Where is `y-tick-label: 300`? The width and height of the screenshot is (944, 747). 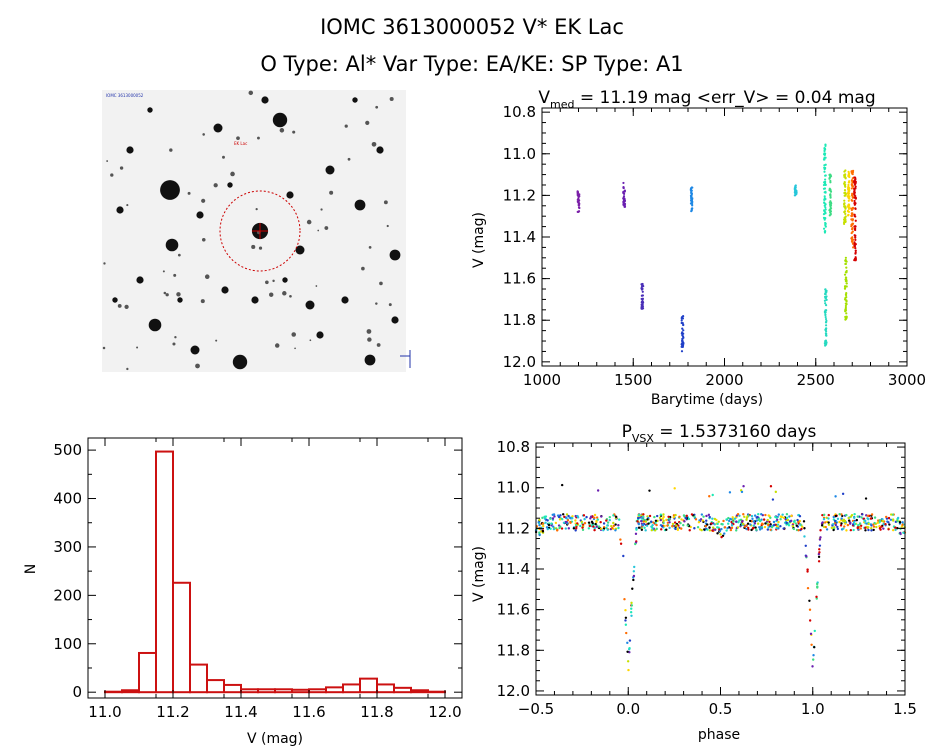
y-tick-label: 300 is located at coordinates (67, 547).